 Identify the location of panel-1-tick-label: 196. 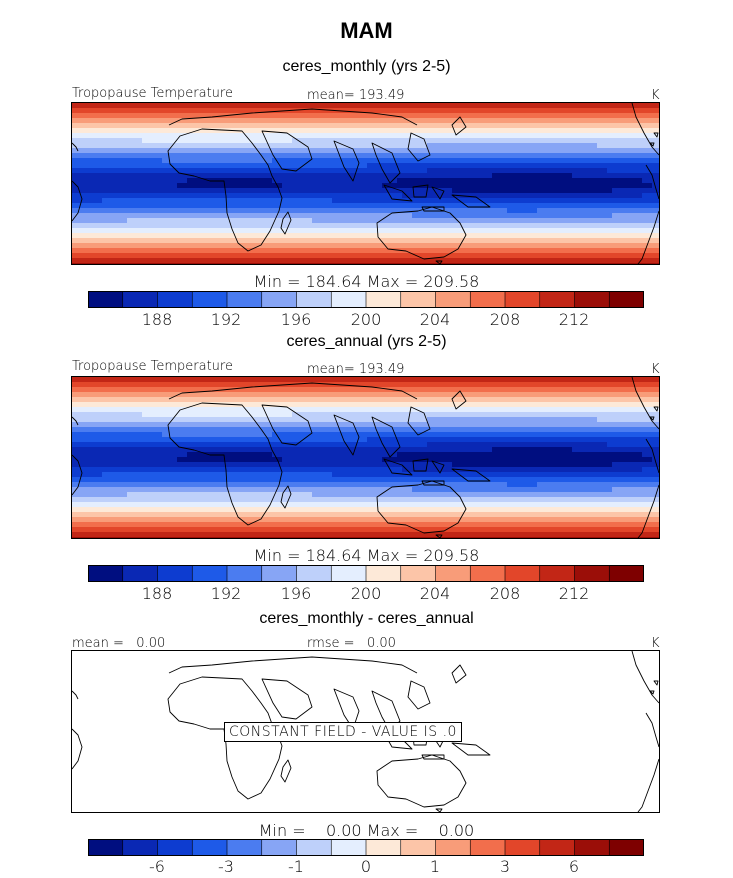
(296, 319).